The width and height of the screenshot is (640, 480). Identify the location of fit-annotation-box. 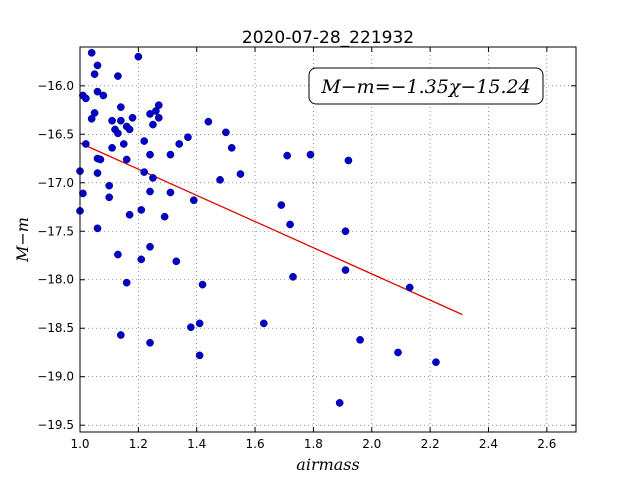
(426, 86).